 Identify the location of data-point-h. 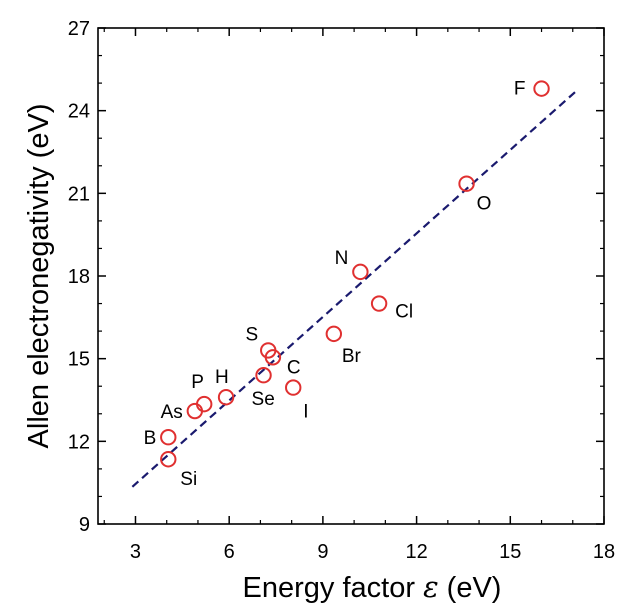
(226, 397).